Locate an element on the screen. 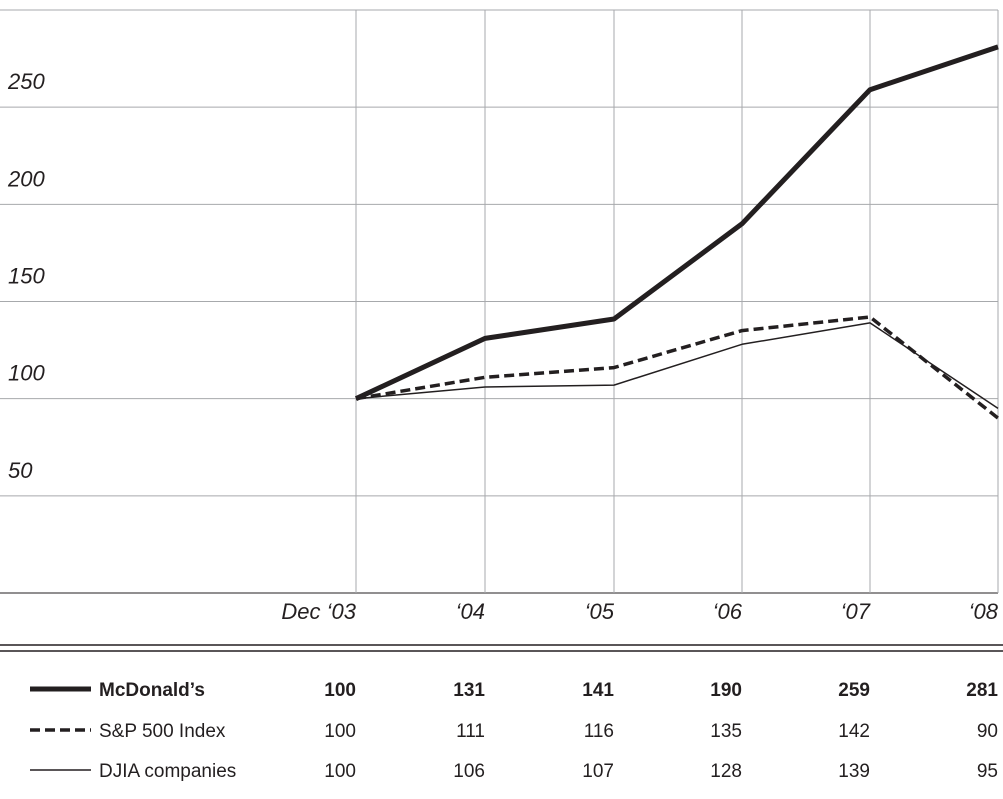 The image size is (1003, 799). table-value: 116 is located at coordinates (599, 731).